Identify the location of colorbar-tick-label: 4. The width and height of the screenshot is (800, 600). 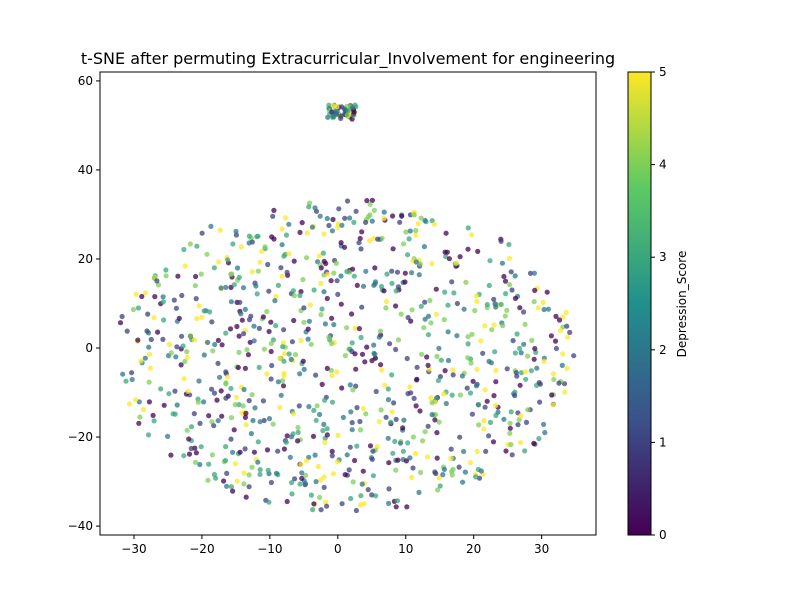
(663, 165).